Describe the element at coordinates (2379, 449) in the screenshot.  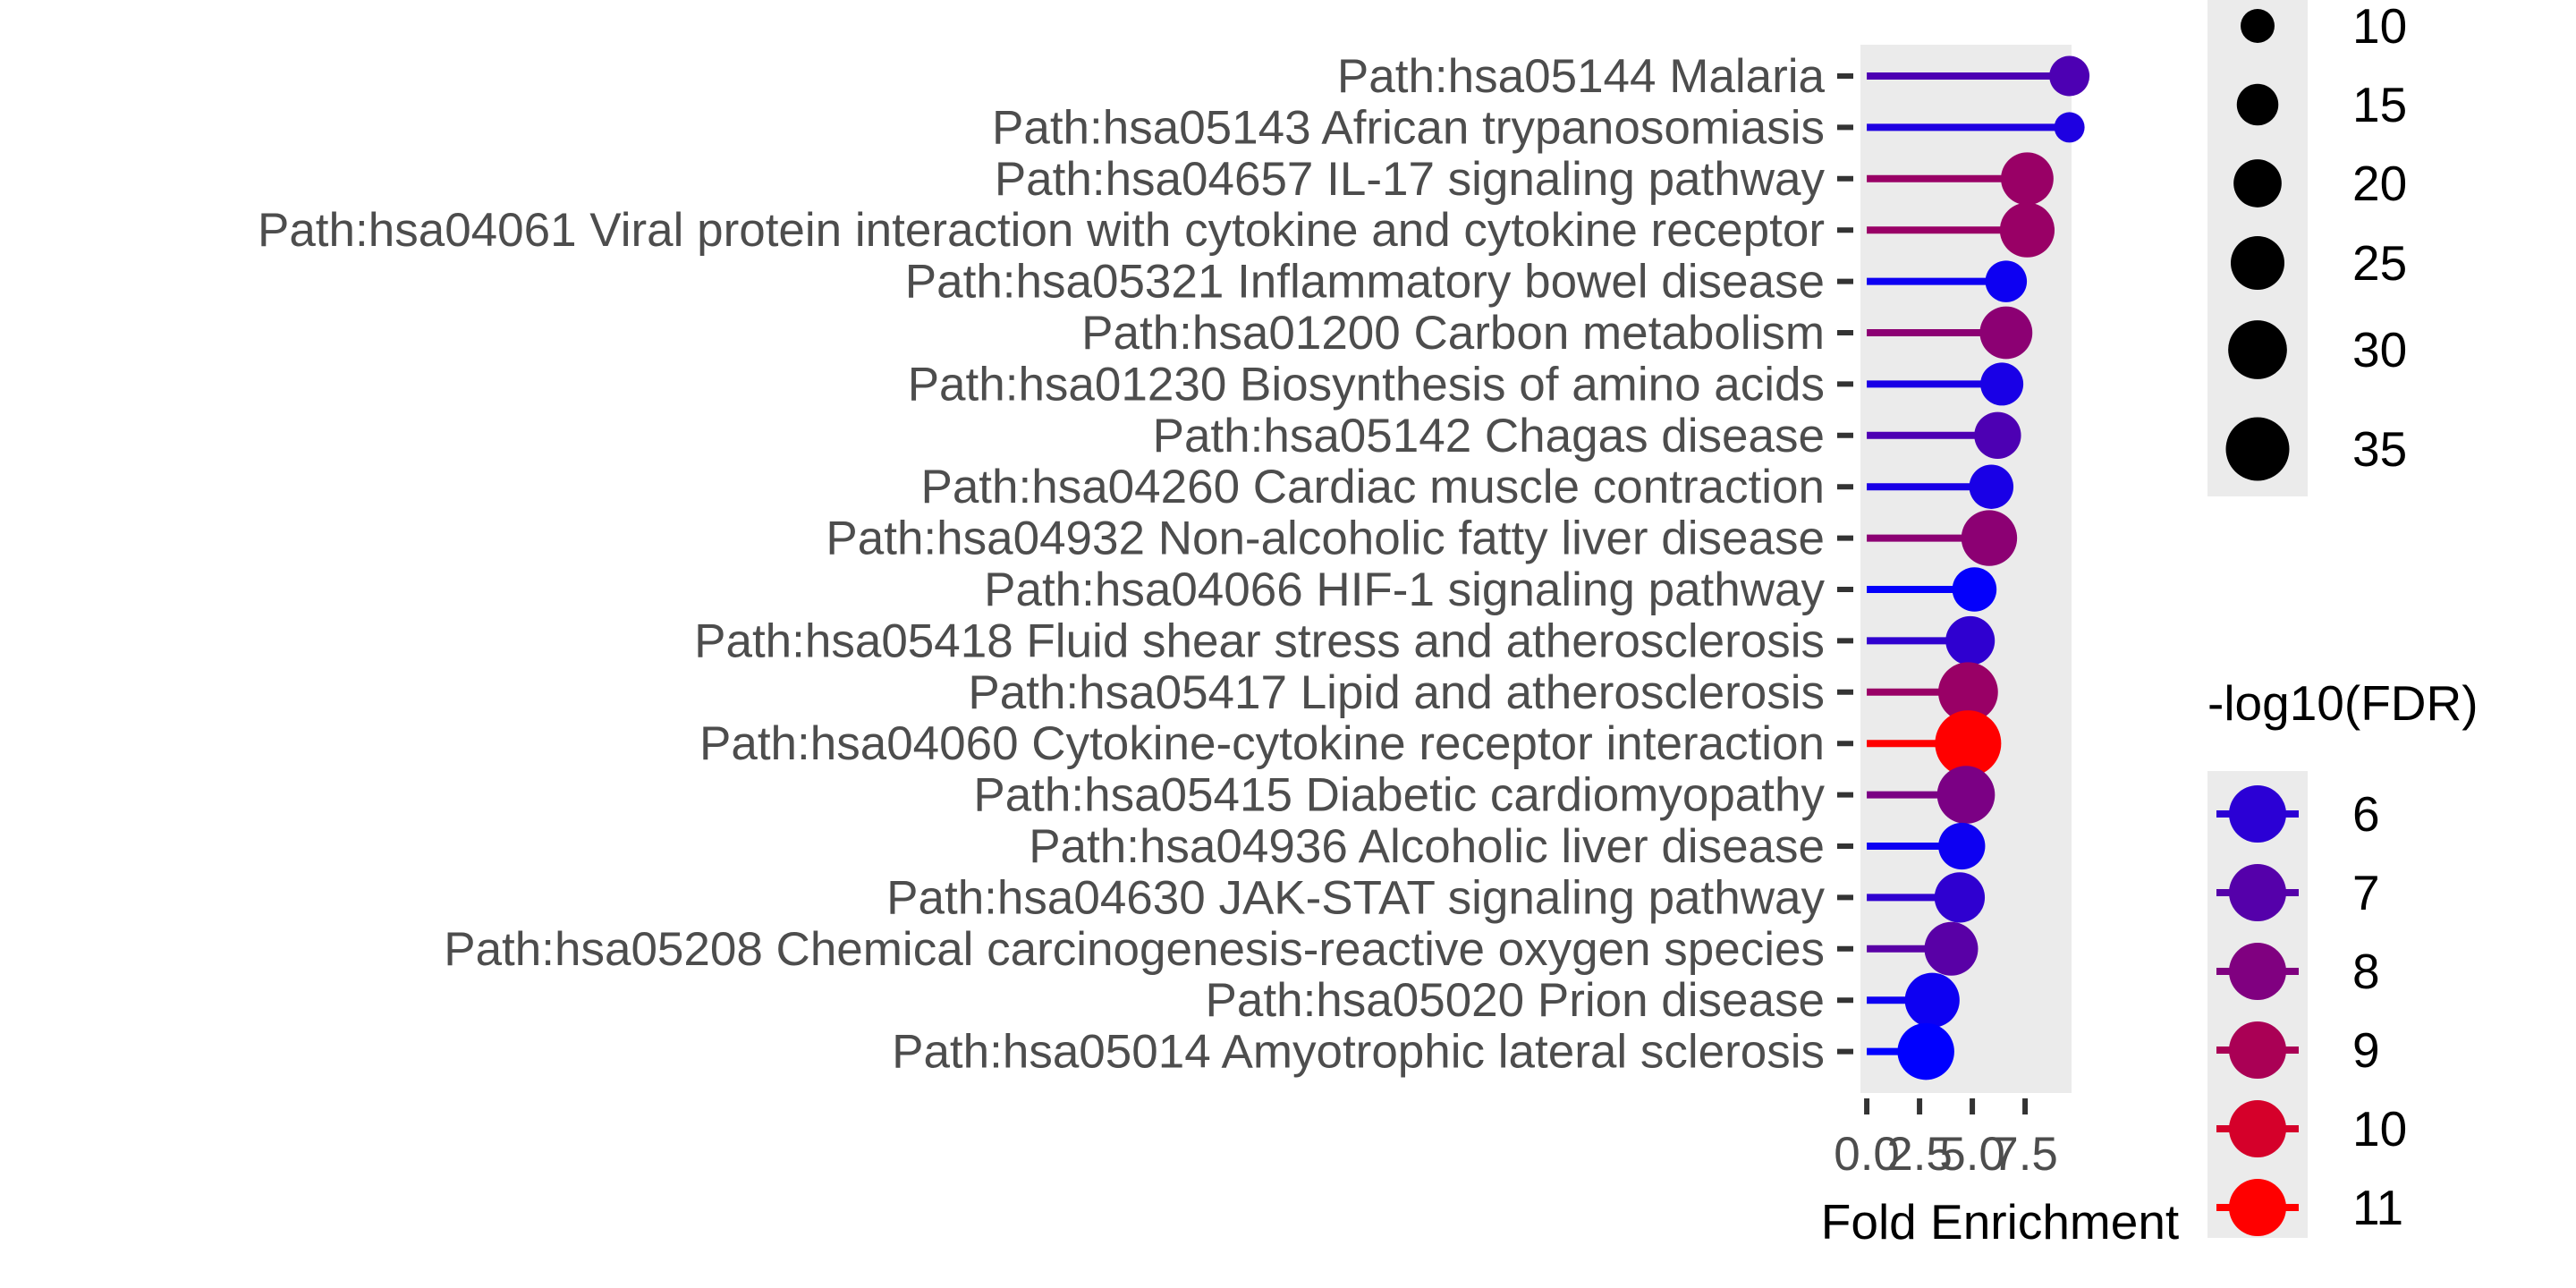
I see `size-legend-label: 35` at that location.